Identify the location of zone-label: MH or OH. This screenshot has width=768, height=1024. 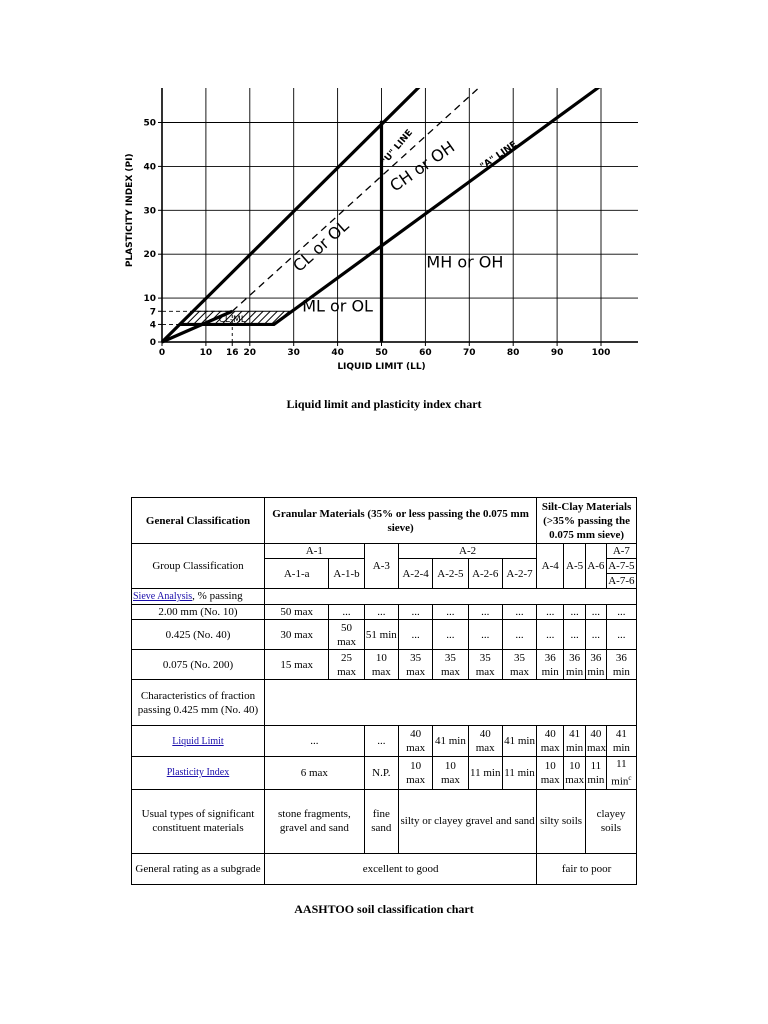
(464, 261).